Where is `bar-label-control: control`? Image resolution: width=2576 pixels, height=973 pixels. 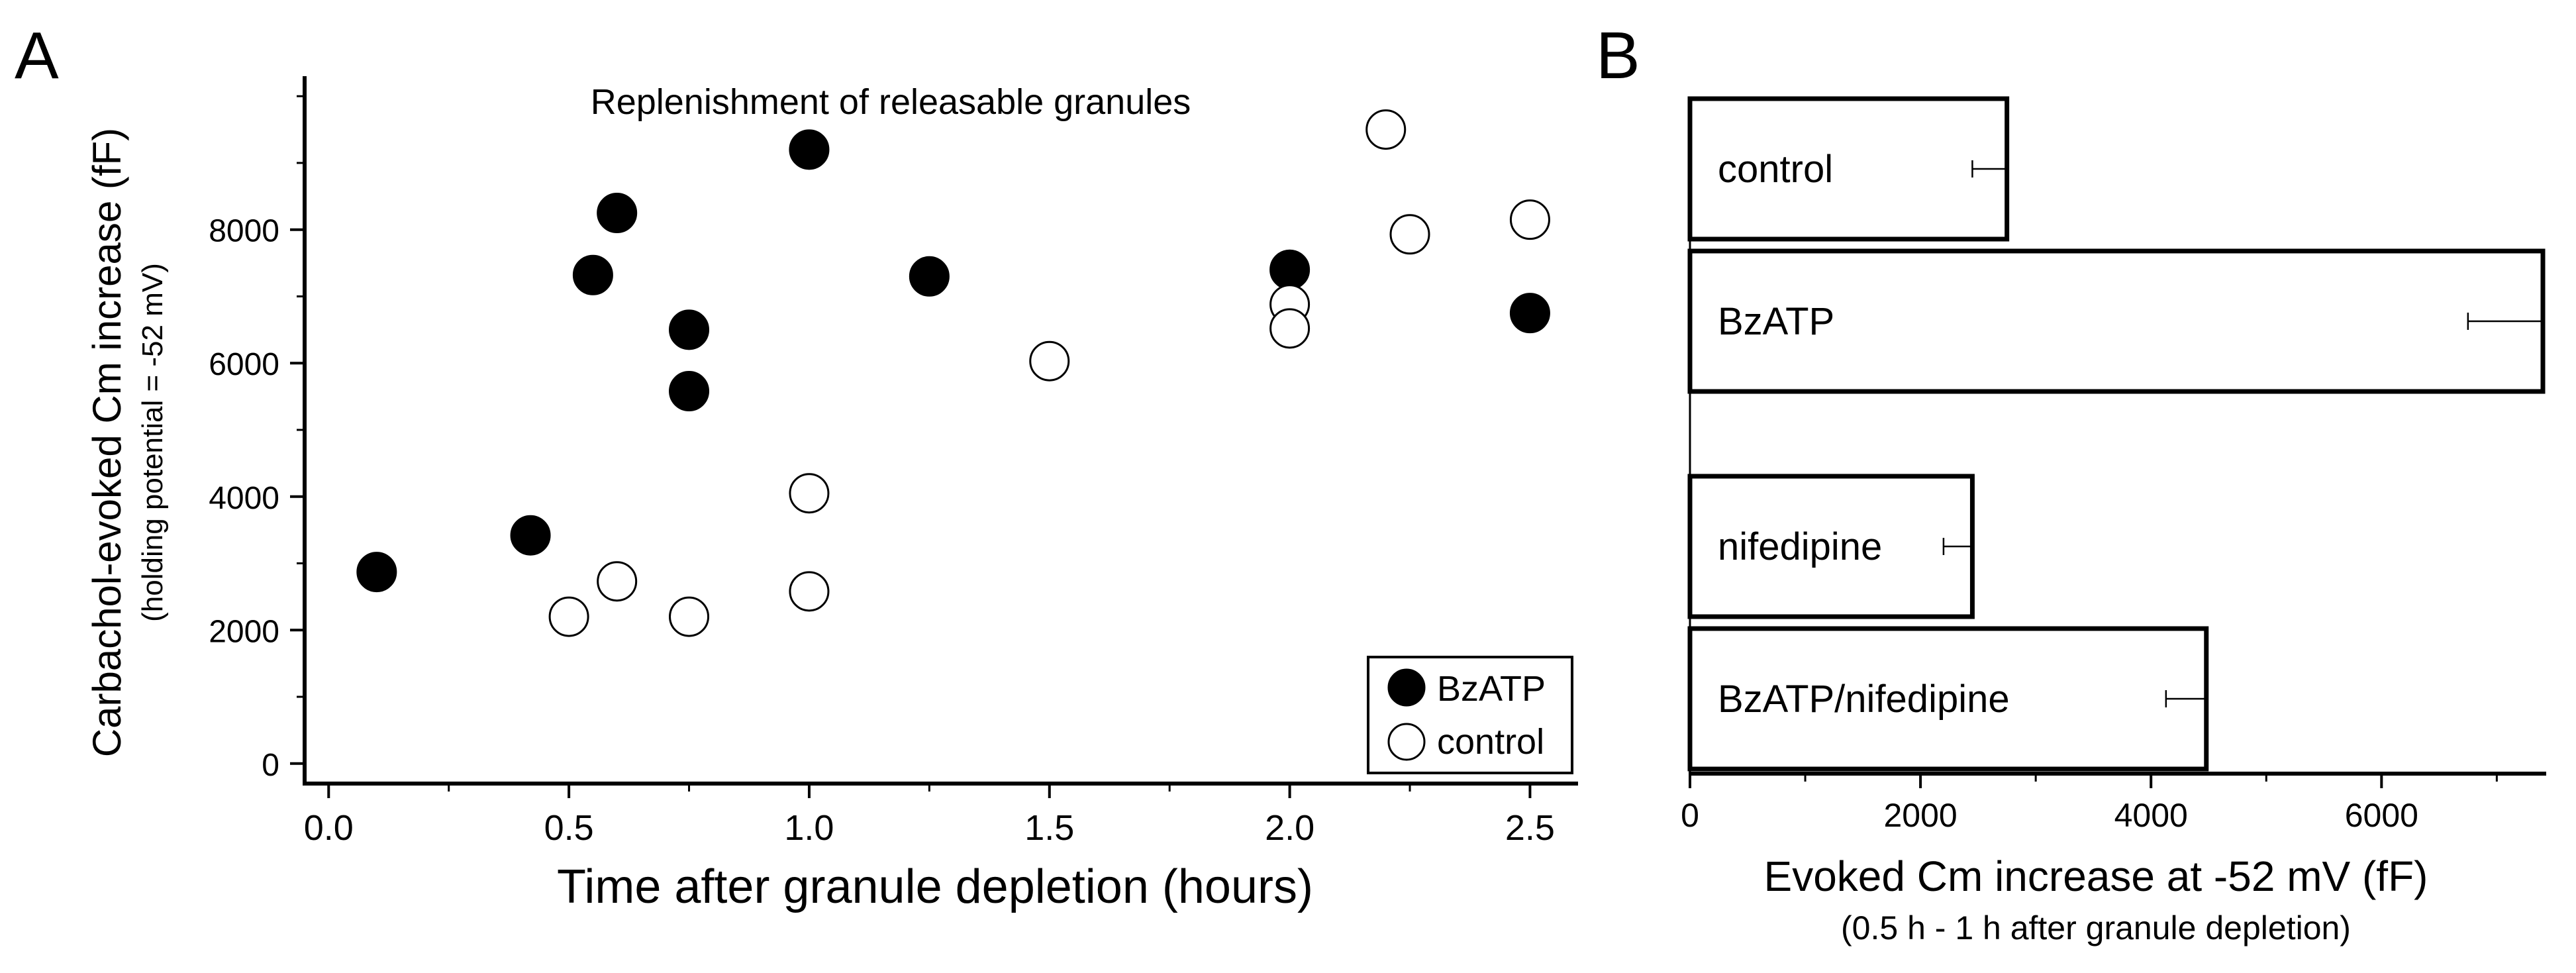 bar-label-control: control is located at coordinates (1775, 169).